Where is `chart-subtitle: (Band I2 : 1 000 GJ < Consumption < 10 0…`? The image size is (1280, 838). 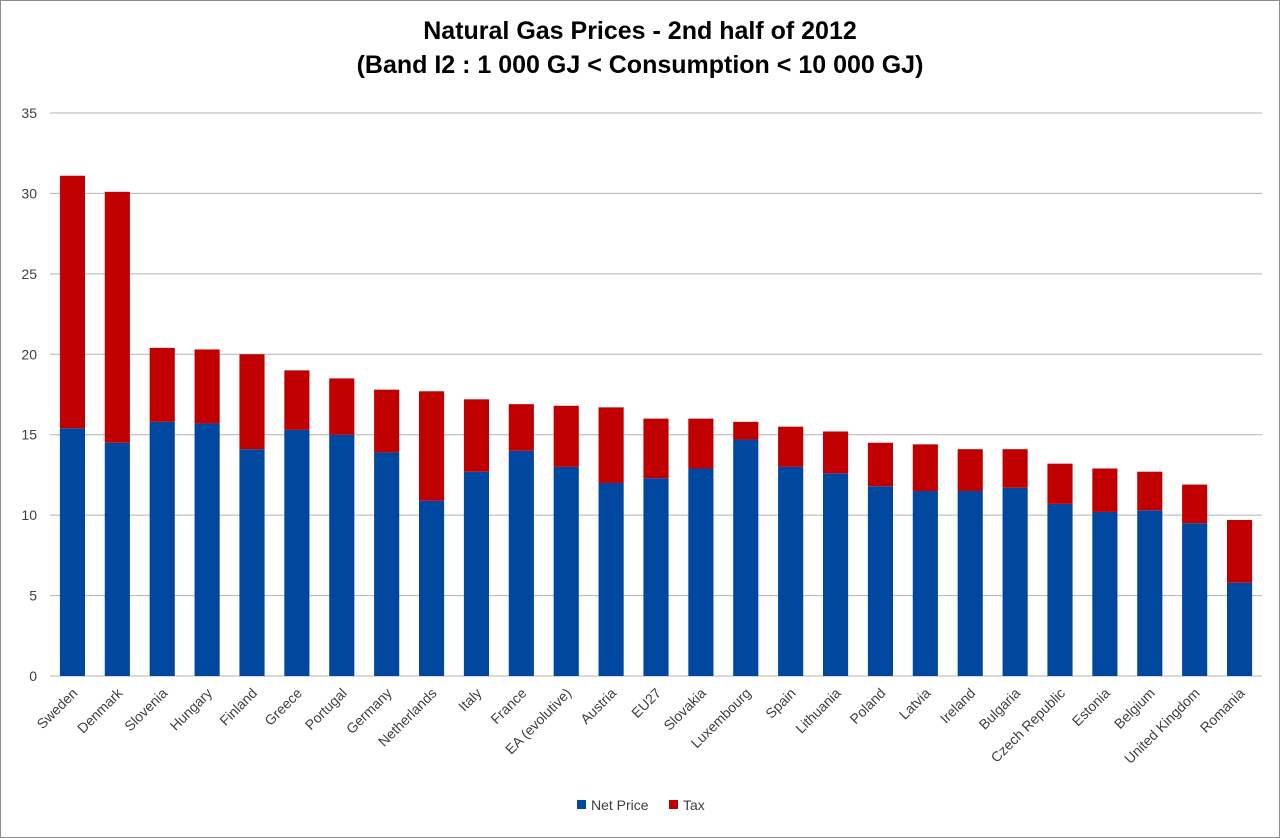
chart-subtitle: (Band I2 : 1 000 GJ < Consumption < 10 0… is located at coordinates (640, 65).